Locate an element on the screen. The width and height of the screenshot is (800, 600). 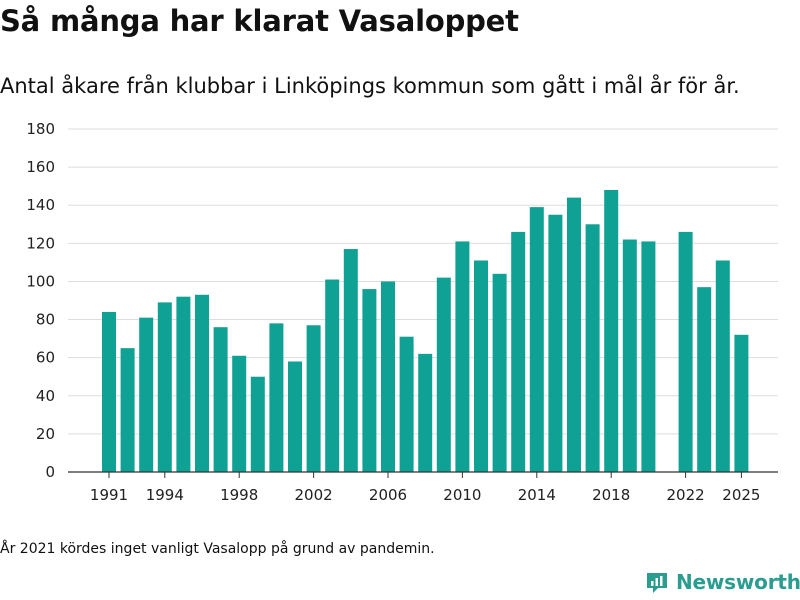
chart-title: Så många har klarat Vasaloppet is located at coordinates (259, 21).